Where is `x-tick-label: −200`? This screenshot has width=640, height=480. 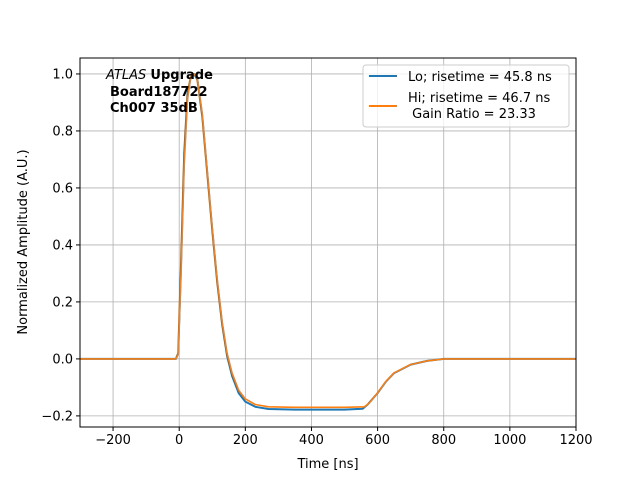 x-tick-label: −200 is located at coordinates (113, 440).